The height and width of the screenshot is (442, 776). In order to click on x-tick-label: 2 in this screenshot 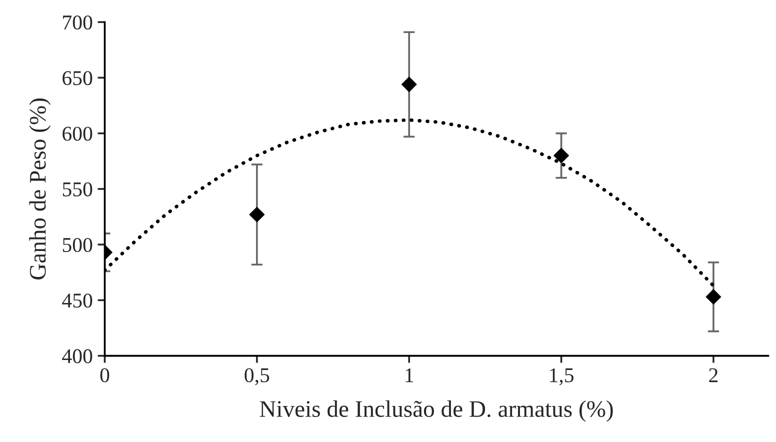, I will do `click(713, 375)`.